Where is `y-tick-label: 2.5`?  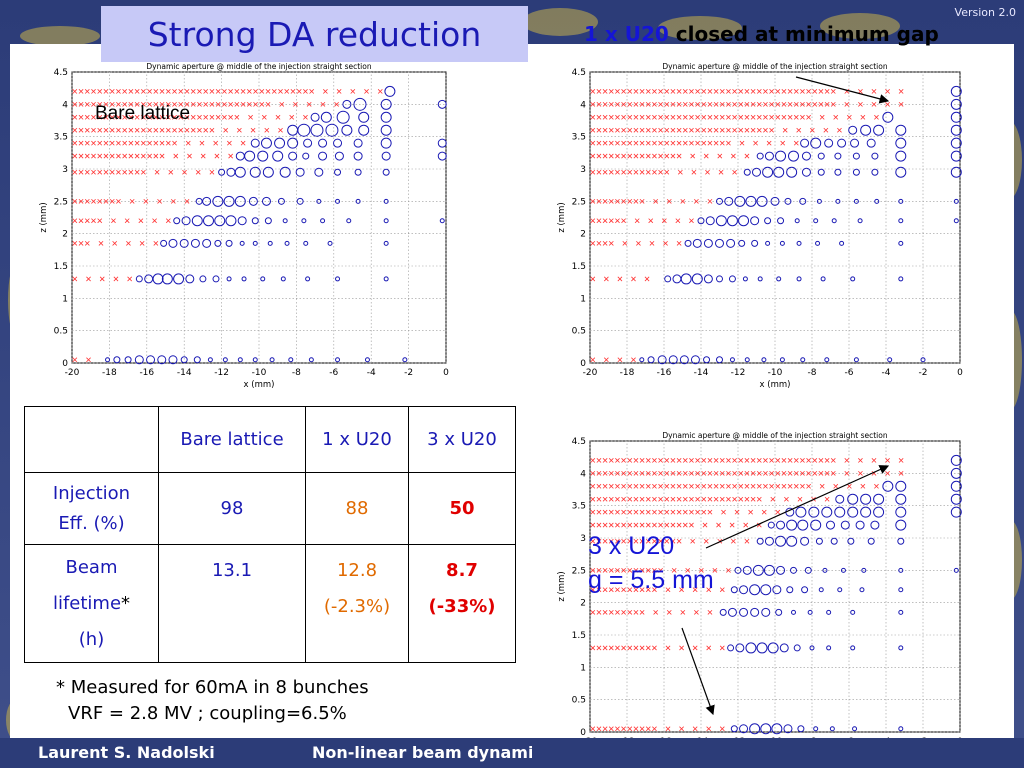 y-tick-label: 2.5 is located at coordinates (579, 571).